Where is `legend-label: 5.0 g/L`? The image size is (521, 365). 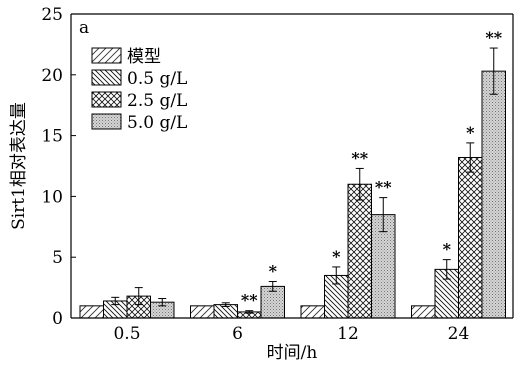
legend-label: 5.0 g/L is located at coordinates (157, 123).